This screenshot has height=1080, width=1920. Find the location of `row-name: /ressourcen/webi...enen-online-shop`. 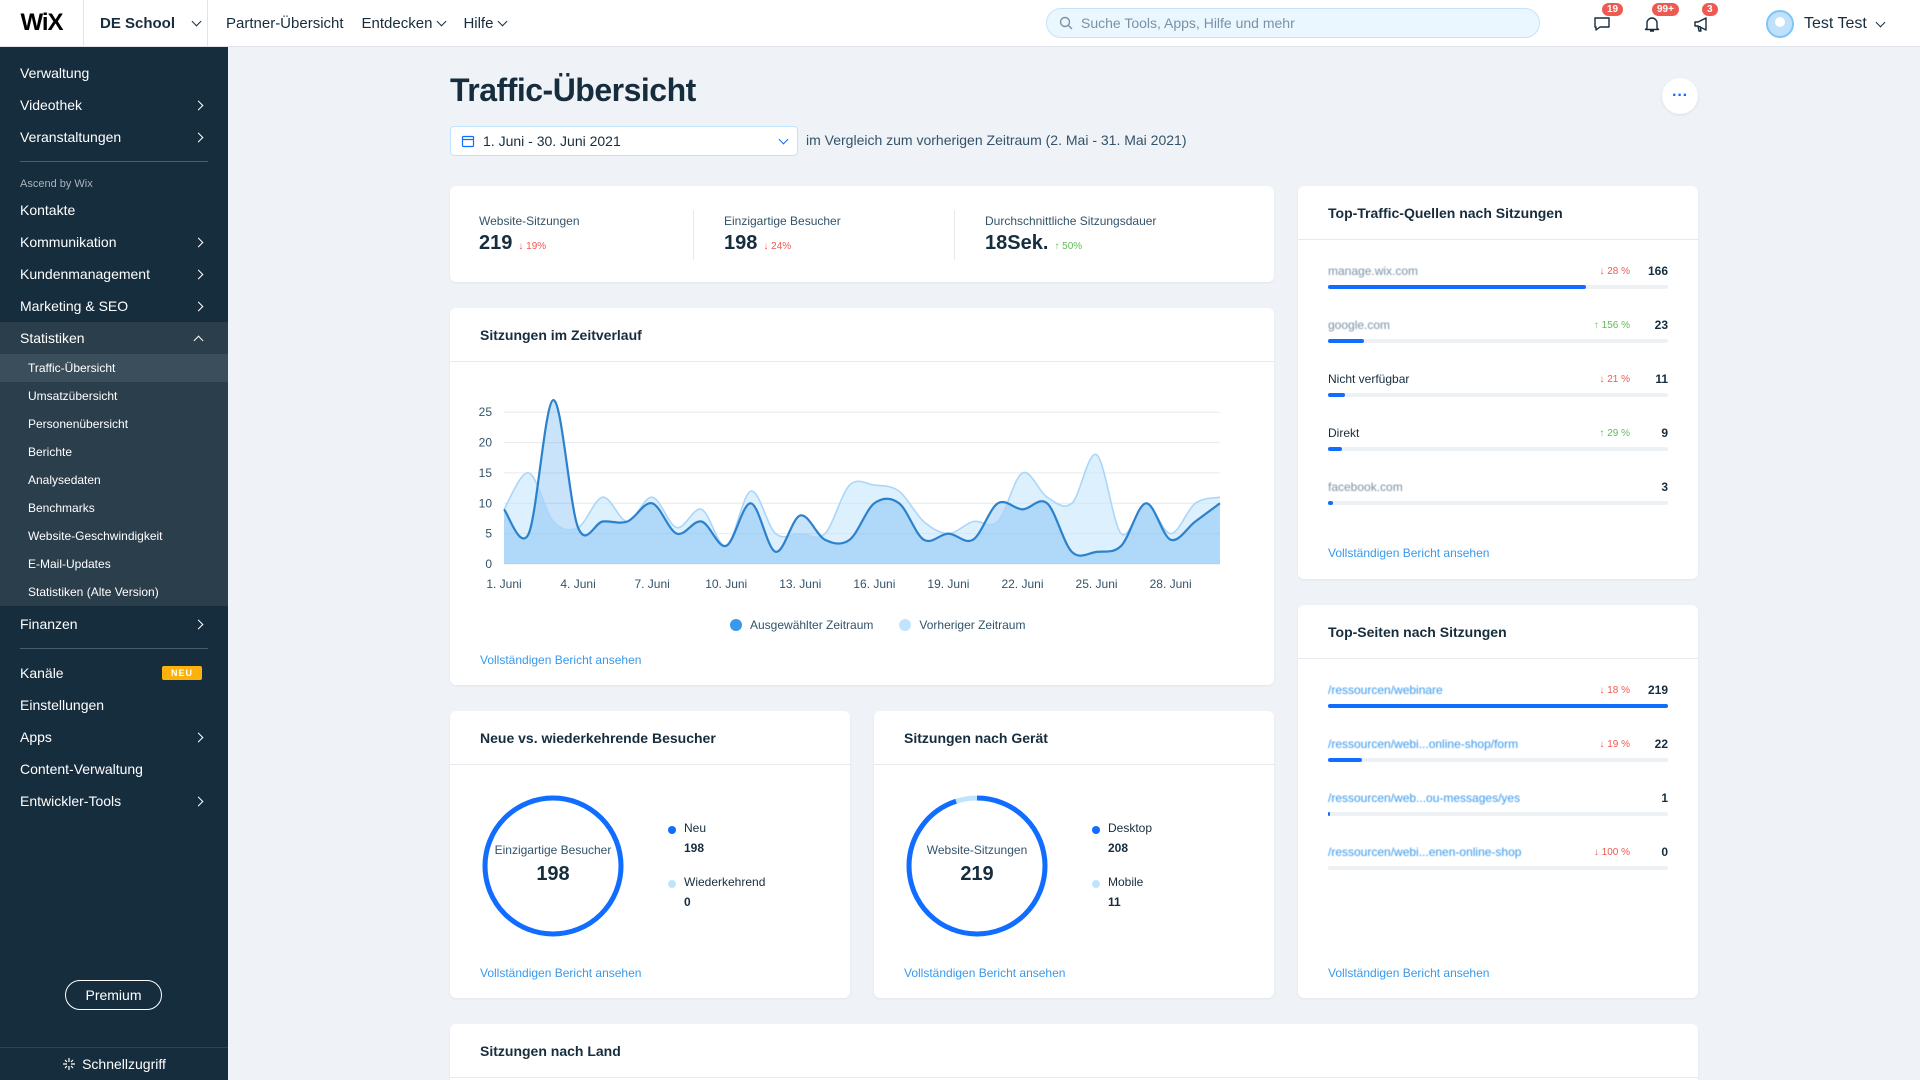

row-name: /ressourcen/webi...enen-online-shop is located at coordinates (1425, 852).